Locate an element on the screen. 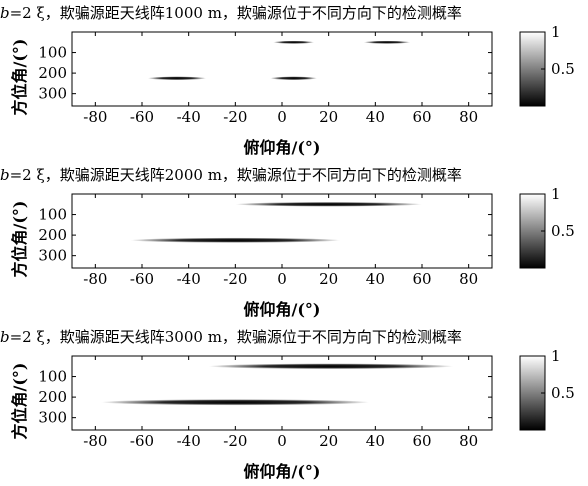  chart-title: b=2 ξ，欺骗源距天线阵1000 m，欺骗源位于不同方向下的检测概率 is located at coordinates (294, 13).